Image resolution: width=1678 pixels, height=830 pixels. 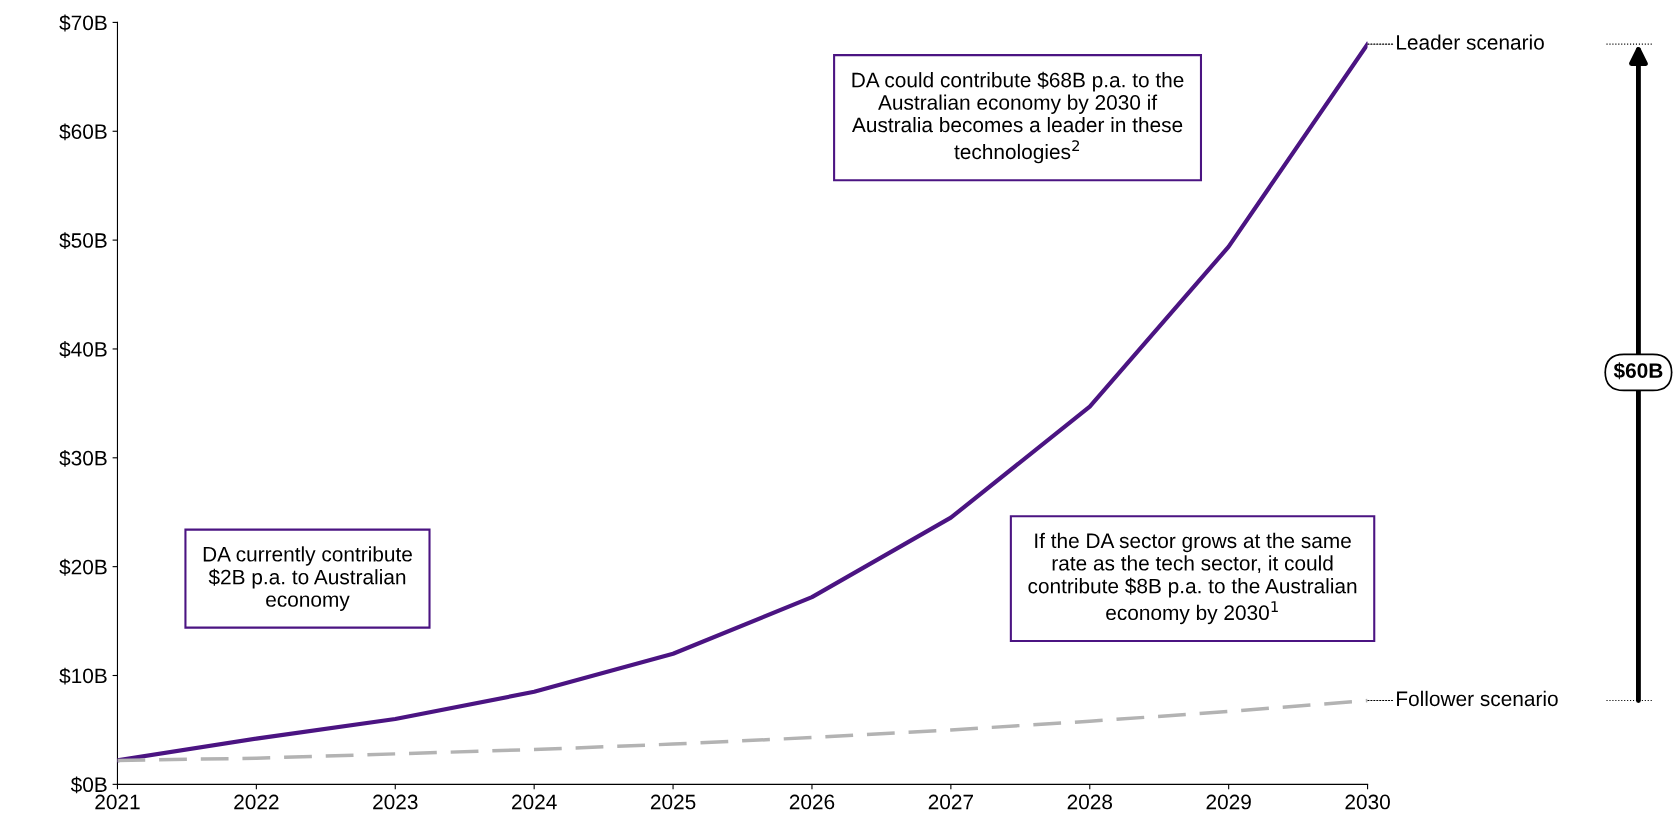 I want to click on annotation: If the DA sector grows at the same rate as the tech sector, it could contribute $8B p.a. to the Australian economy by 2030$^{1}$, so click(x=1192, y=578).